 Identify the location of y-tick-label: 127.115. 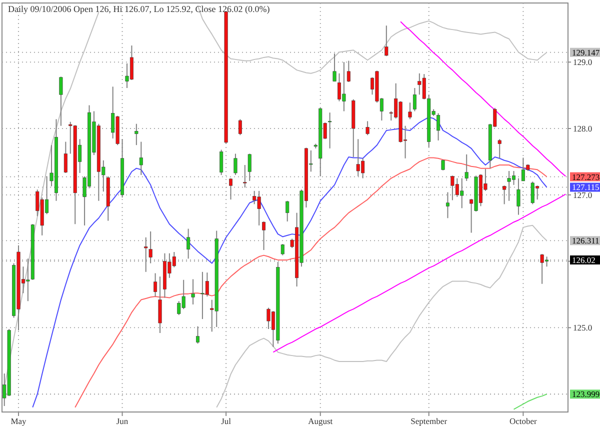
(586, 187).